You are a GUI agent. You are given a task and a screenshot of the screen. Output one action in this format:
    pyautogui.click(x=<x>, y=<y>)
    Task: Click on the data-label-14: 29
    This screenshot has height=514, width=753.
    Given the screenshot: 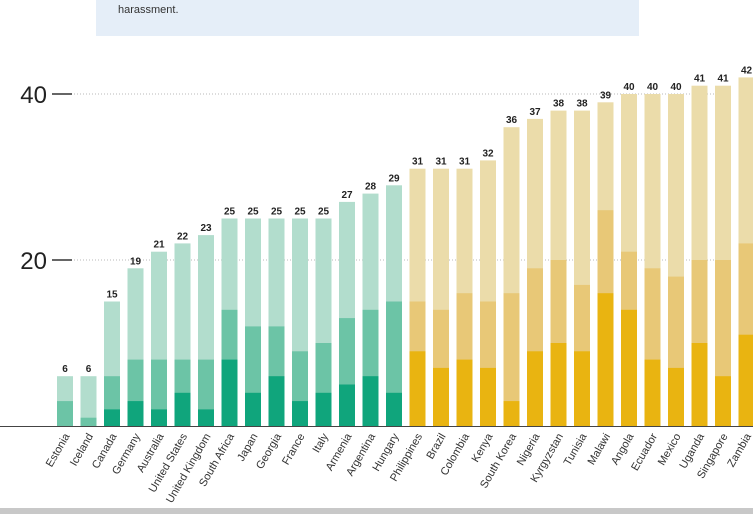 What is the action you would take?
    pyautogui.click(x=394, y=178)
    